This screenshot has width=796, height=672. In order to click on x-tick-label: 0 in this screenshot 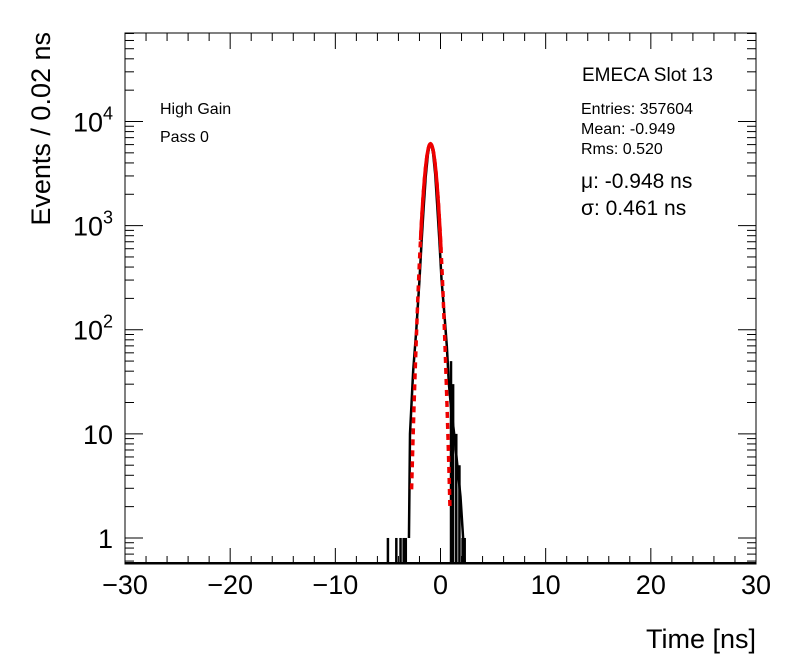, I will do `click(440, 585)`.